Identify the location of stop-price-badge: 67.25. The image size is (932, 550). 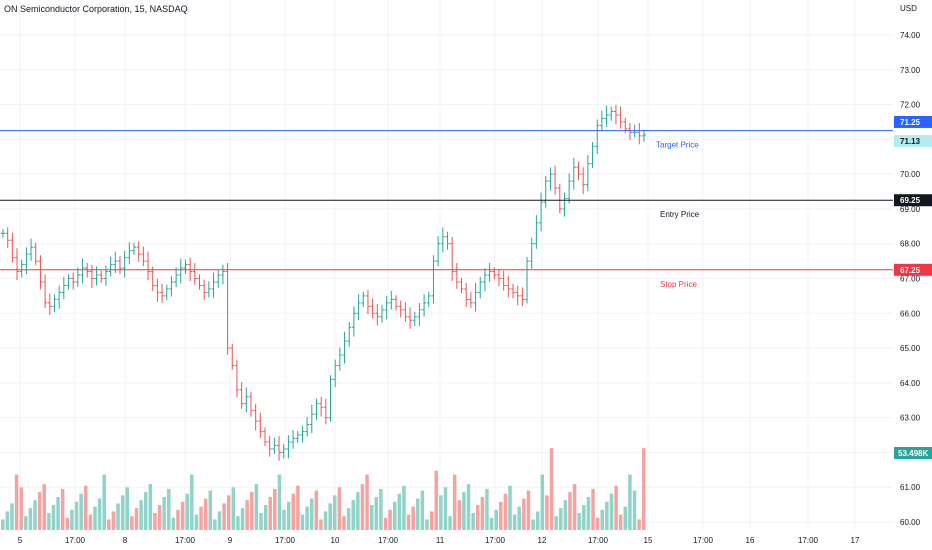
(910, 270).